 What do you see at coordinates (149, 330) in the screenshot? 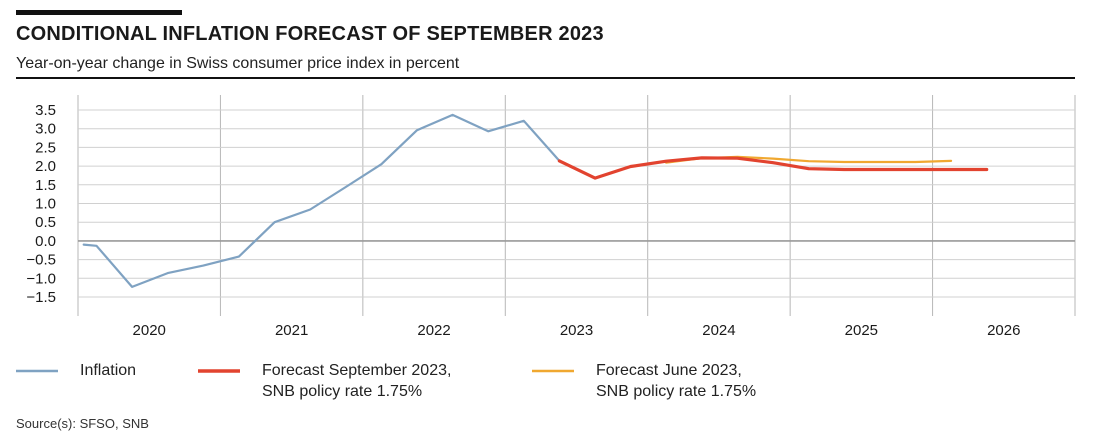
I see `x-tick-label: 2020` at bounding box center [149, 330].